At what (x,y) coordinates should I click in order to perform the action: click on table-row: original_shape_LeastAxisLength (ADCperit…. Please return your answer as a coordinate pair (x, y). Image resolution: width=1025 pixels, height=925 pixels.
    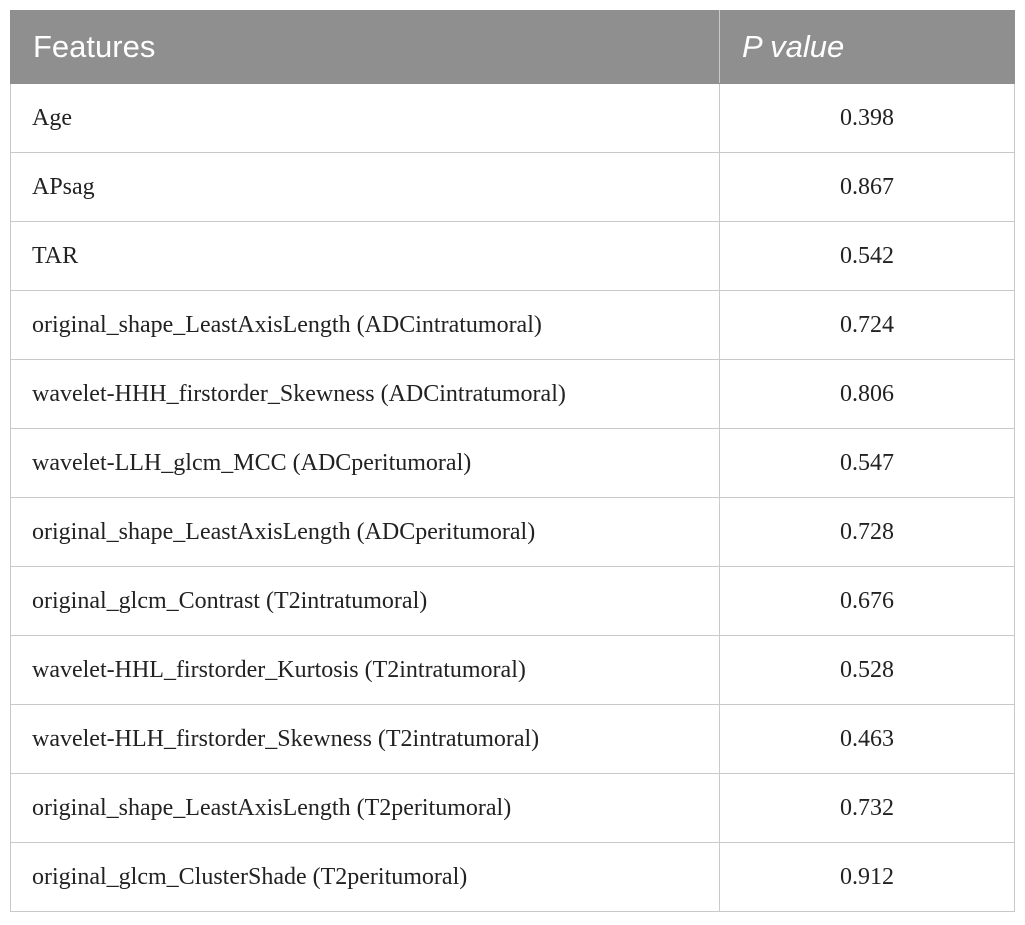
    Looking at the image, I should click on (512, 532).